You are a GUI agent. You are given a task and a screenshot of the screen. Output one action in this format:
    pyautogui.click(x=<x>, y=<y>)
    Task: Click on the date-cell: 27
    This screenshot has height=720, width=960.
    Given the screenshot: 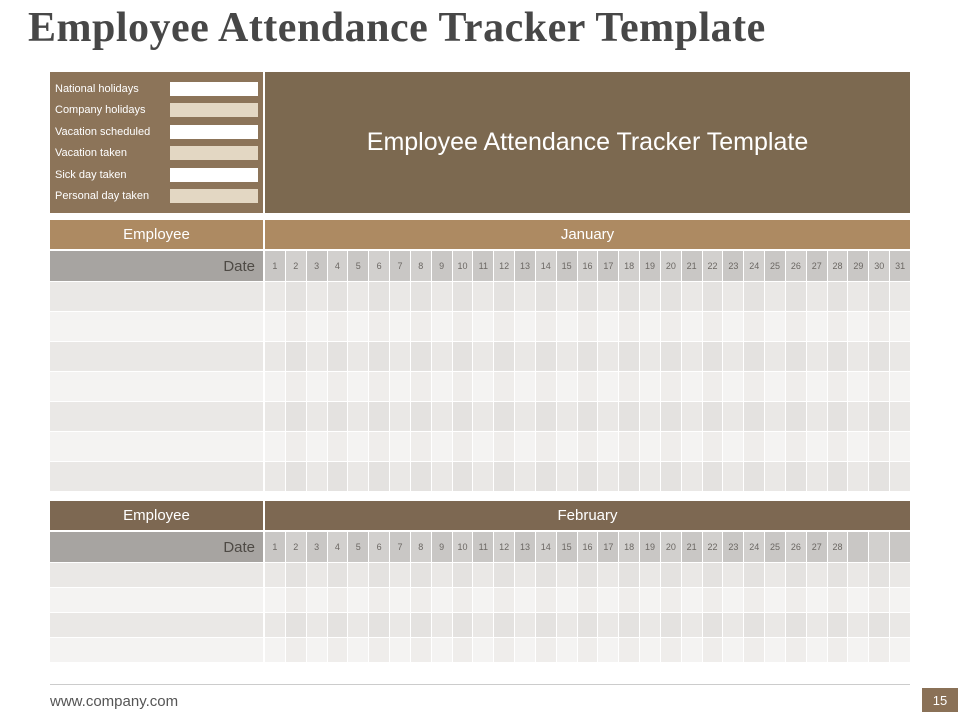 What is the action you would take?
    pyautogui.click(x=816, y=266)
    